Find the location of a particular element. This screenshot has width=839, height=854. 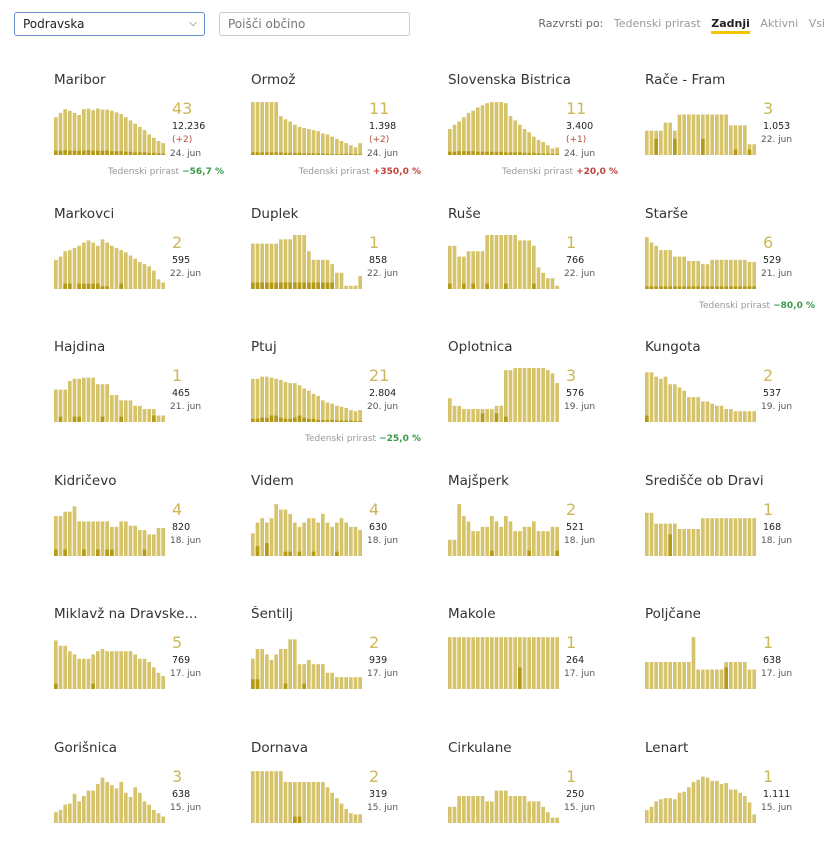

municipality-search-input is located at coordinates (314, 24).